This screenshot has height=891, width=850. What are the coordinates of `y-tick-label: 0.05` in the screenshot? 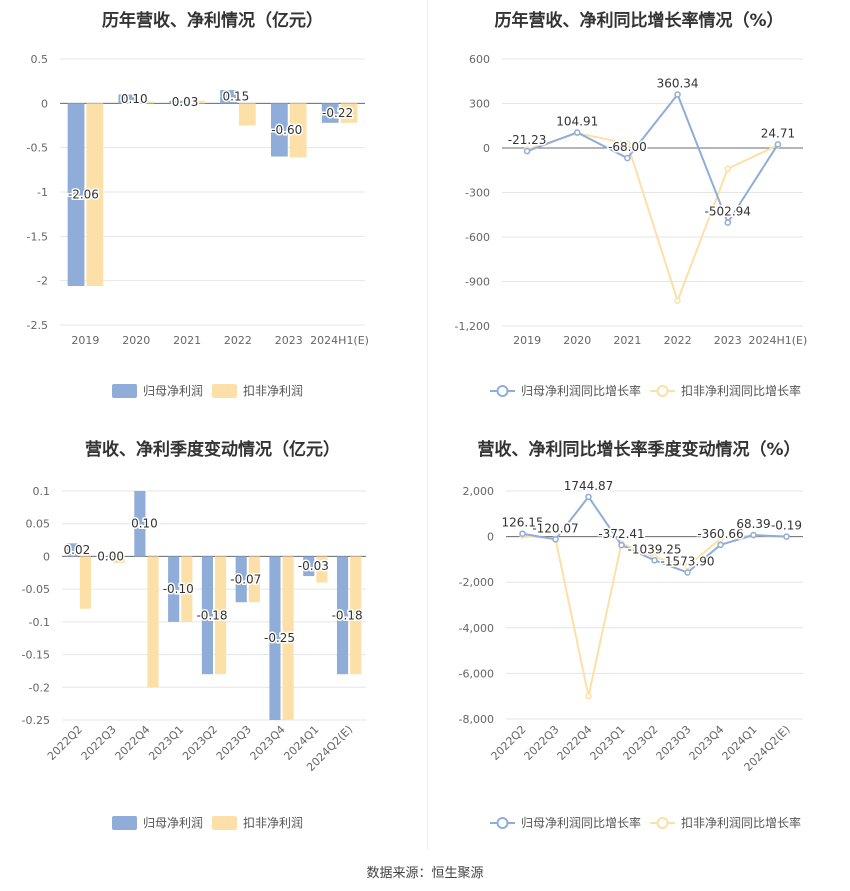 It's located at (38, 524).